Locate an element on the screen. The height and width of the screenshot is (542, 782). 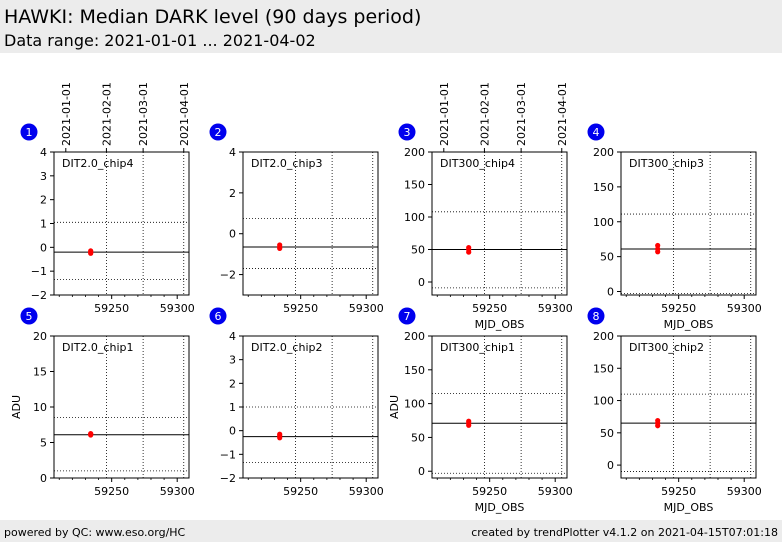
y-tick-label: 10 is located at coordinates (40, 407).